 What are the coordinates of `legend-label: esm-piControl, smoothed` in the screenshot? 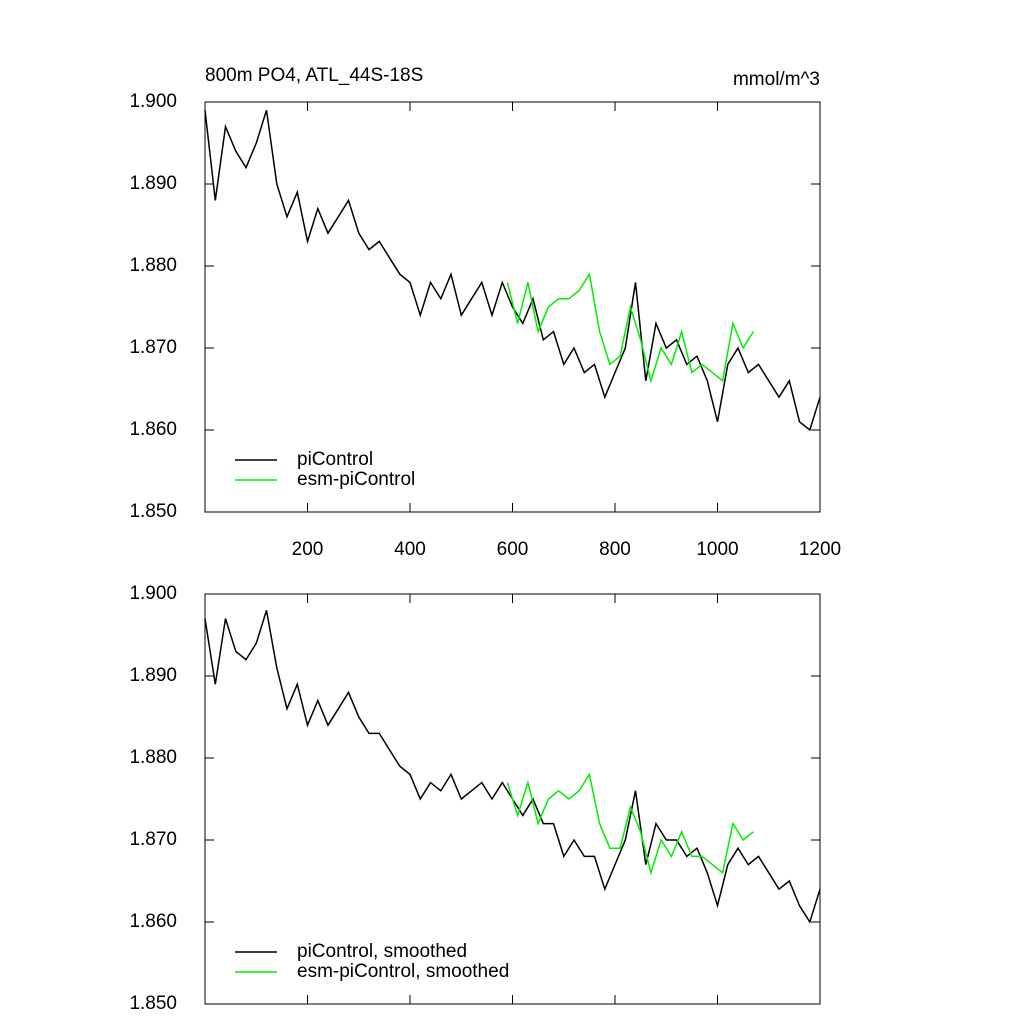 It's located at (403, 971).